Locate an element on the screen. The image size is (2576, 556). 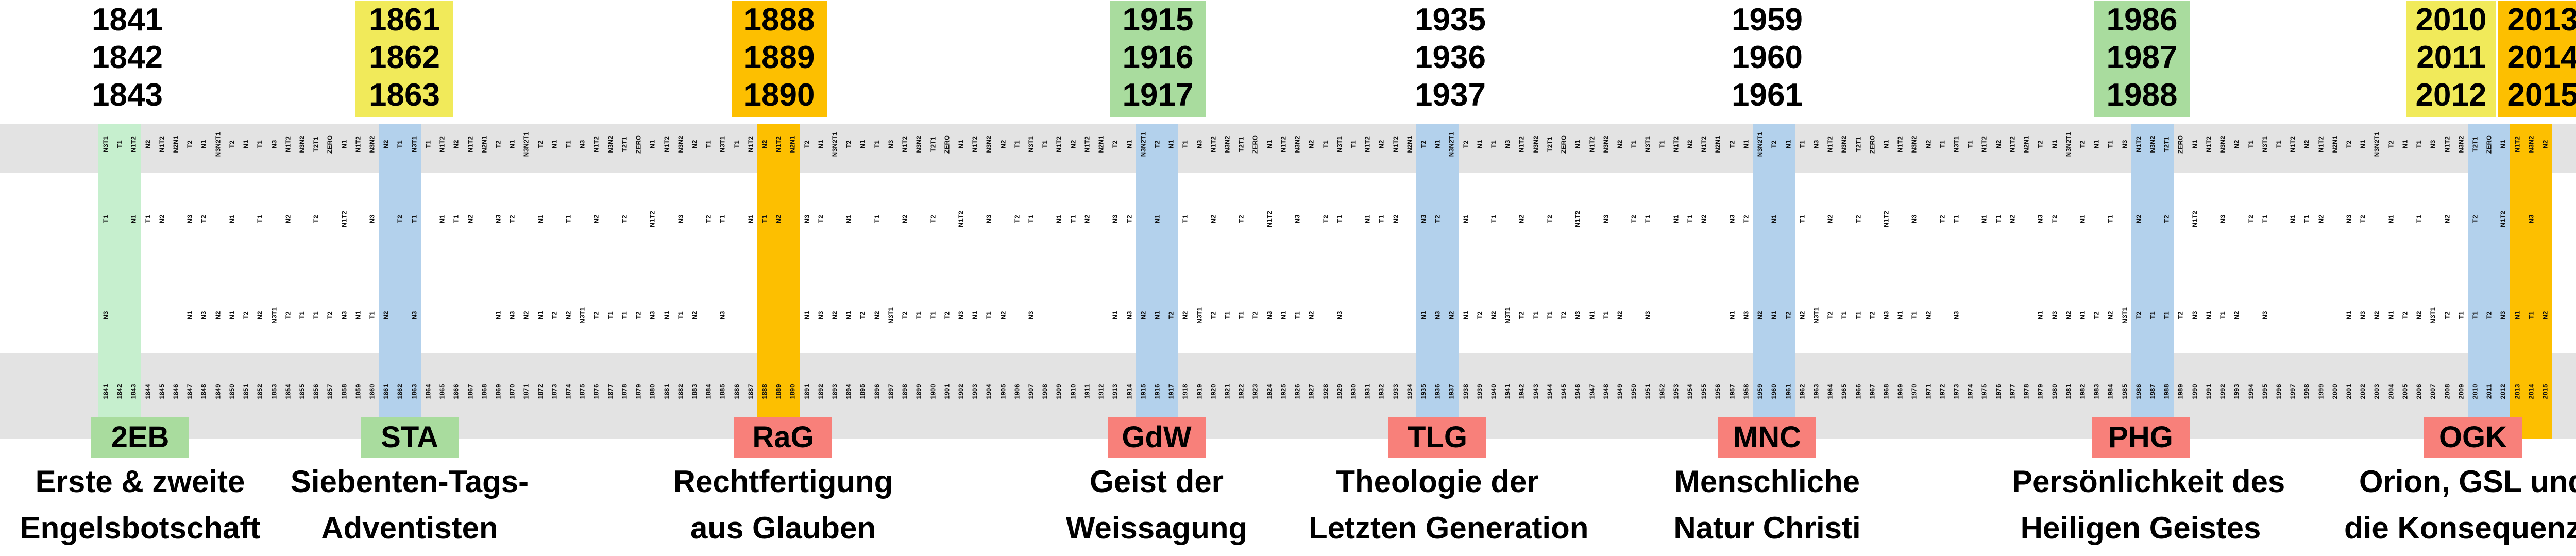
column-year: 1937 is located at coordinates (1451, 391).